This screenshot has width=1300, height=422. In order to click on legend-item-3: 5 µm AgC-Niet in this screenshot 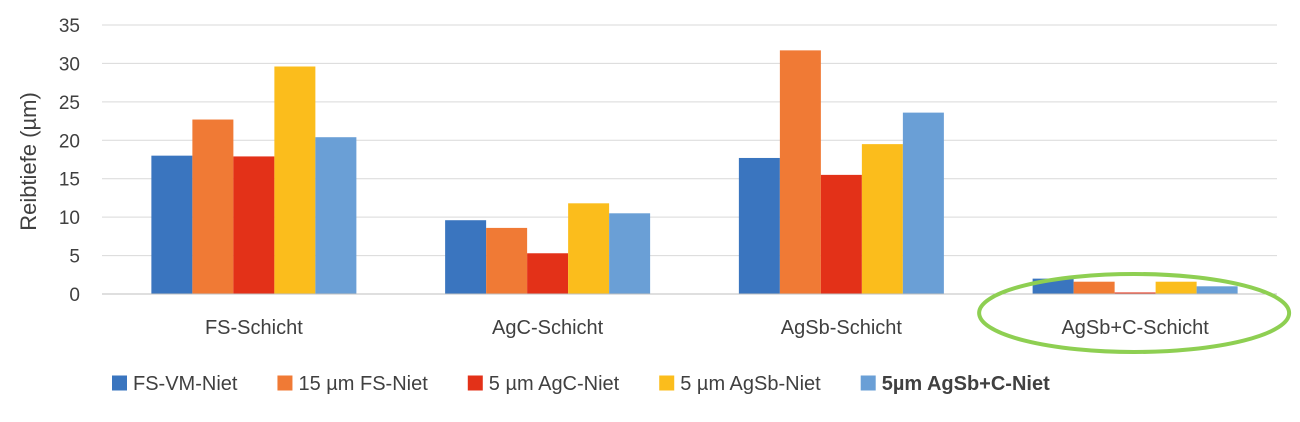, I will do `click(543, 384)`.